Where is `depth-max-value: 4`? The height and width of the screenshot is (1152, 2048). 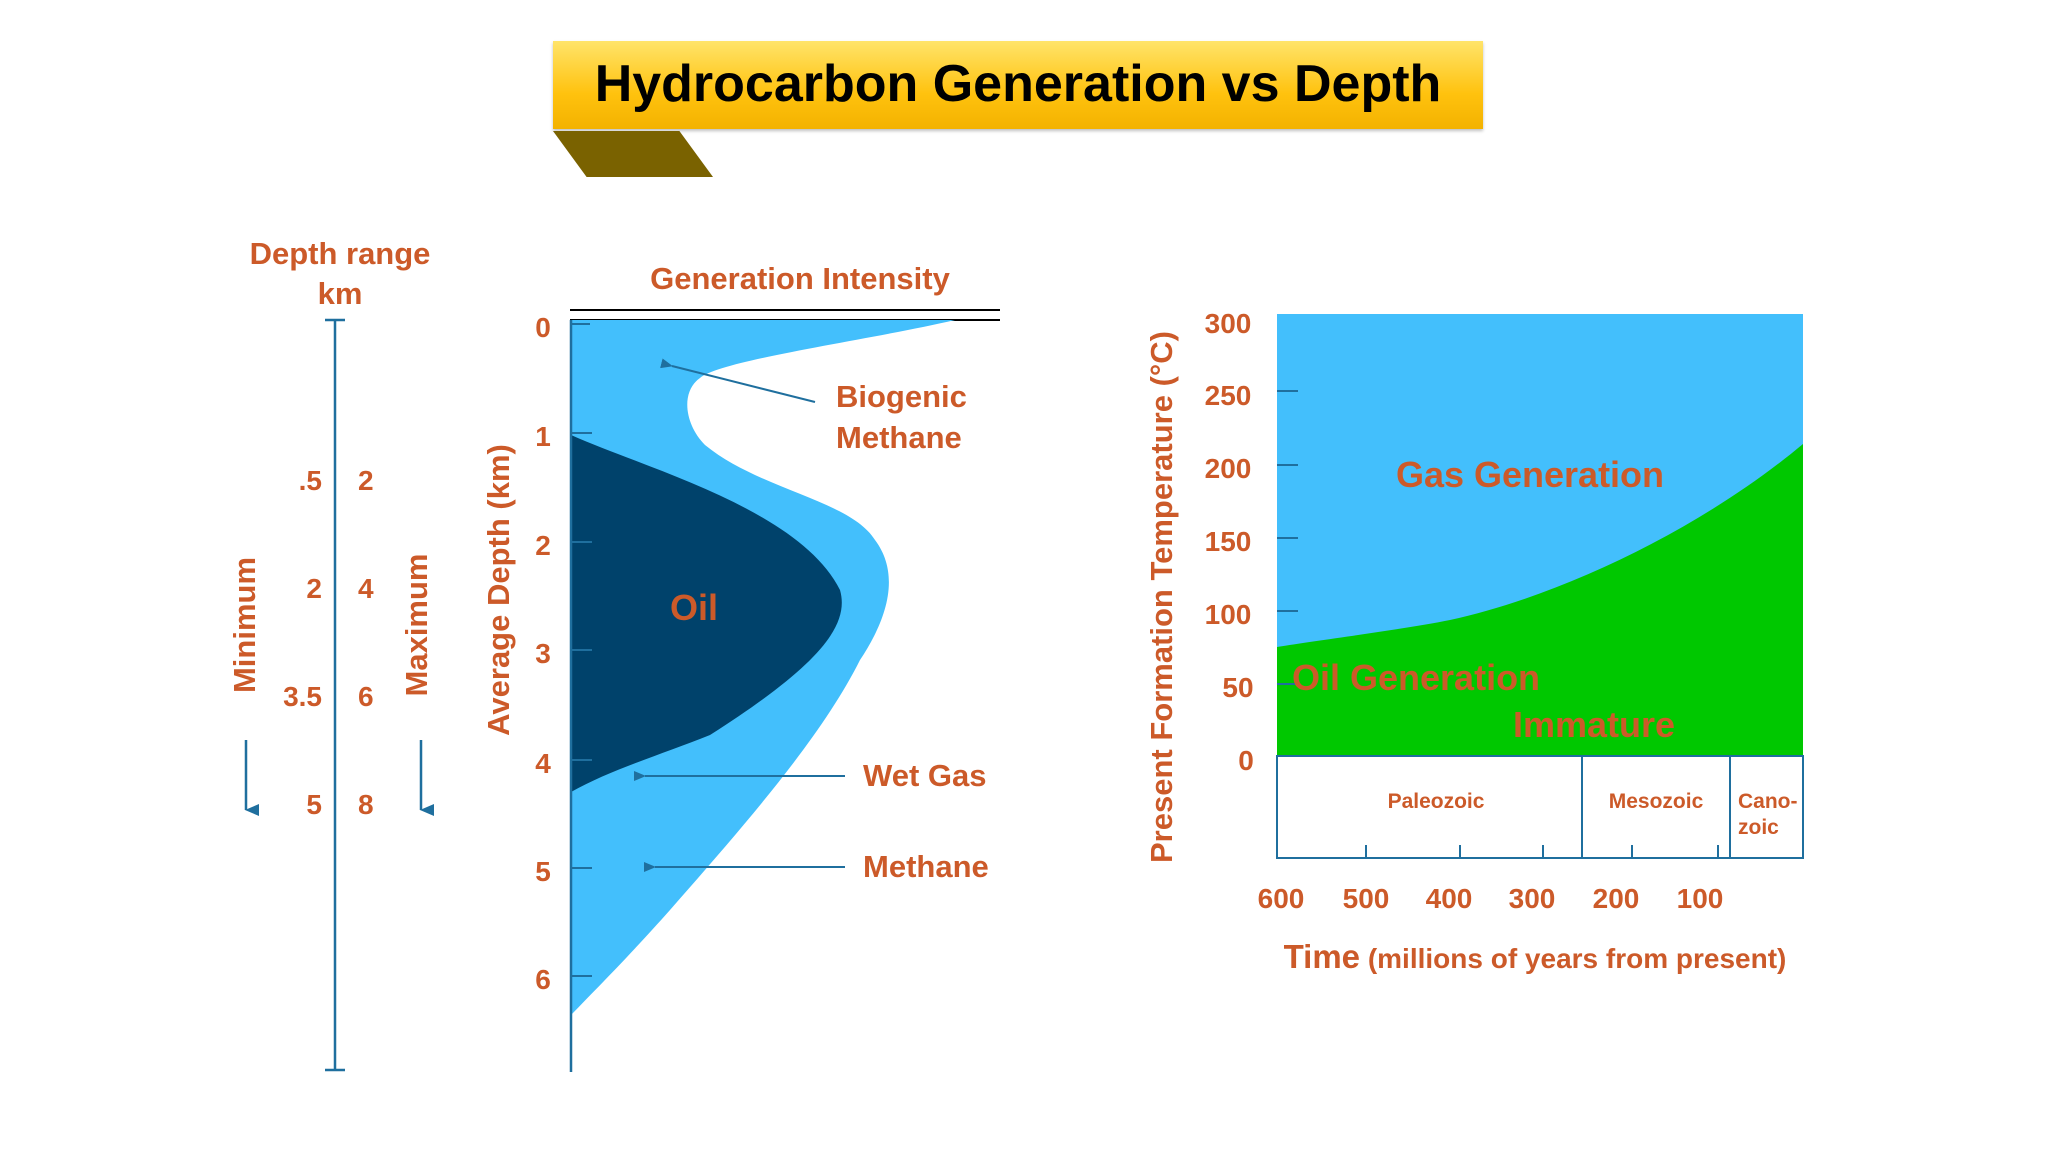 depth-max-value: 4 is located at coordinates (366, 588).